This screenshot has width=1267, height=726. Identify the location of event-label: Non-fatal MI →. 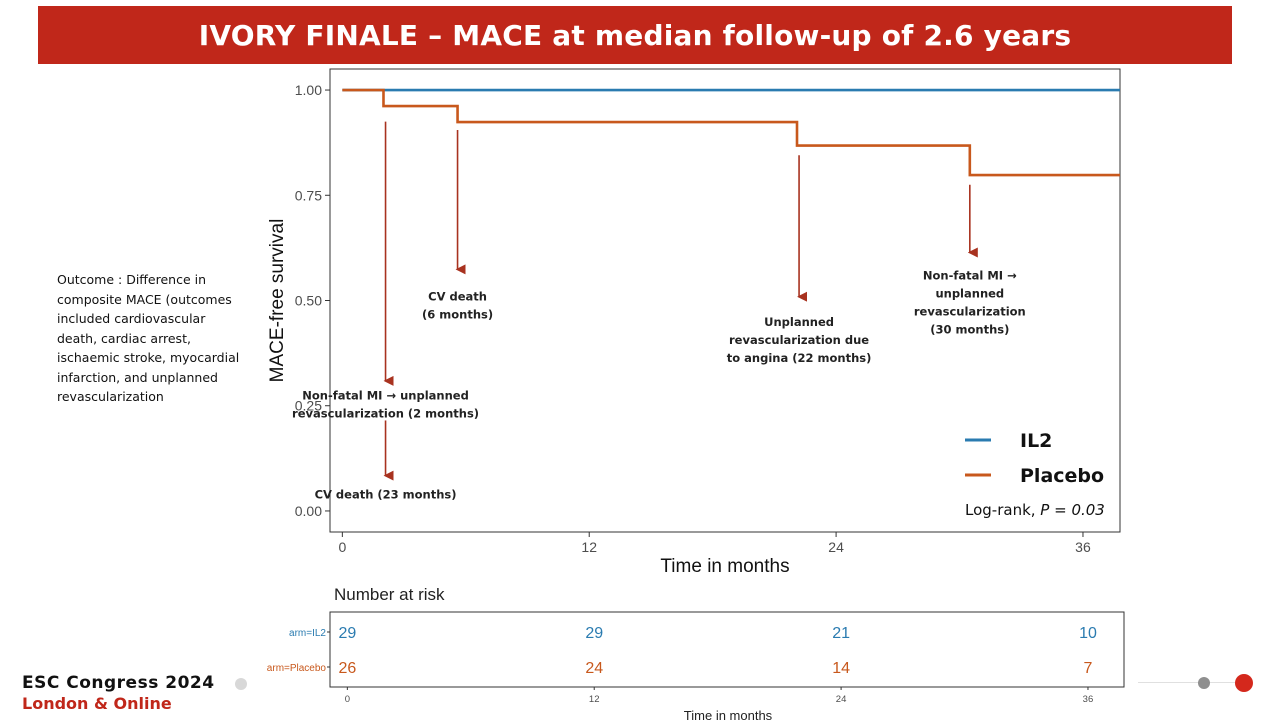
(970, 275).